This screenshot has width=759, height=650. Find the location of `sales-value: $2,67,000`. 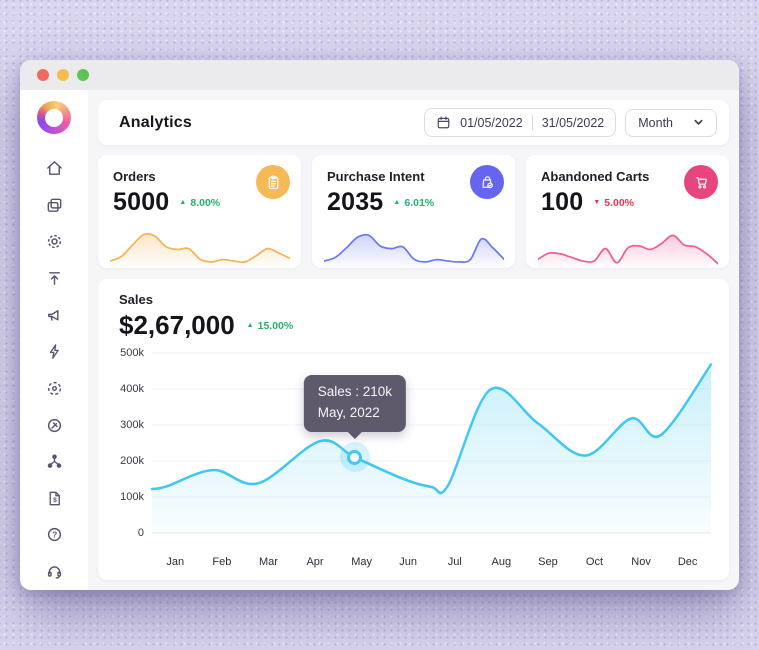

sales-value: $2,67,000 is located at coordinates (177, 325).